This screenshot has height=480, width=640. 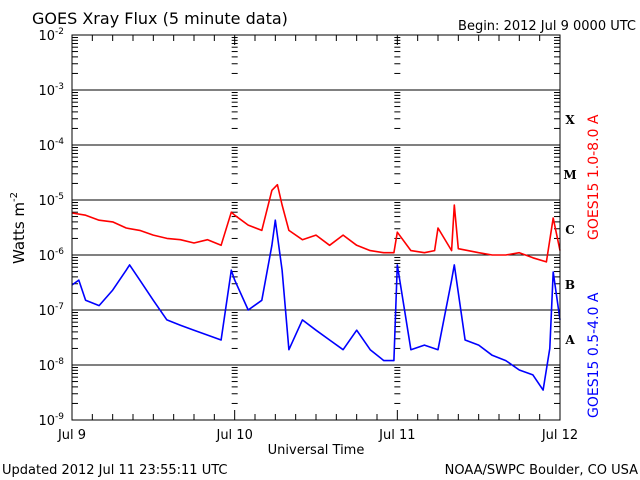 I want to click on legend-long-channel: GOES15 1.0-8.0 A, so click(x=594, y=177).